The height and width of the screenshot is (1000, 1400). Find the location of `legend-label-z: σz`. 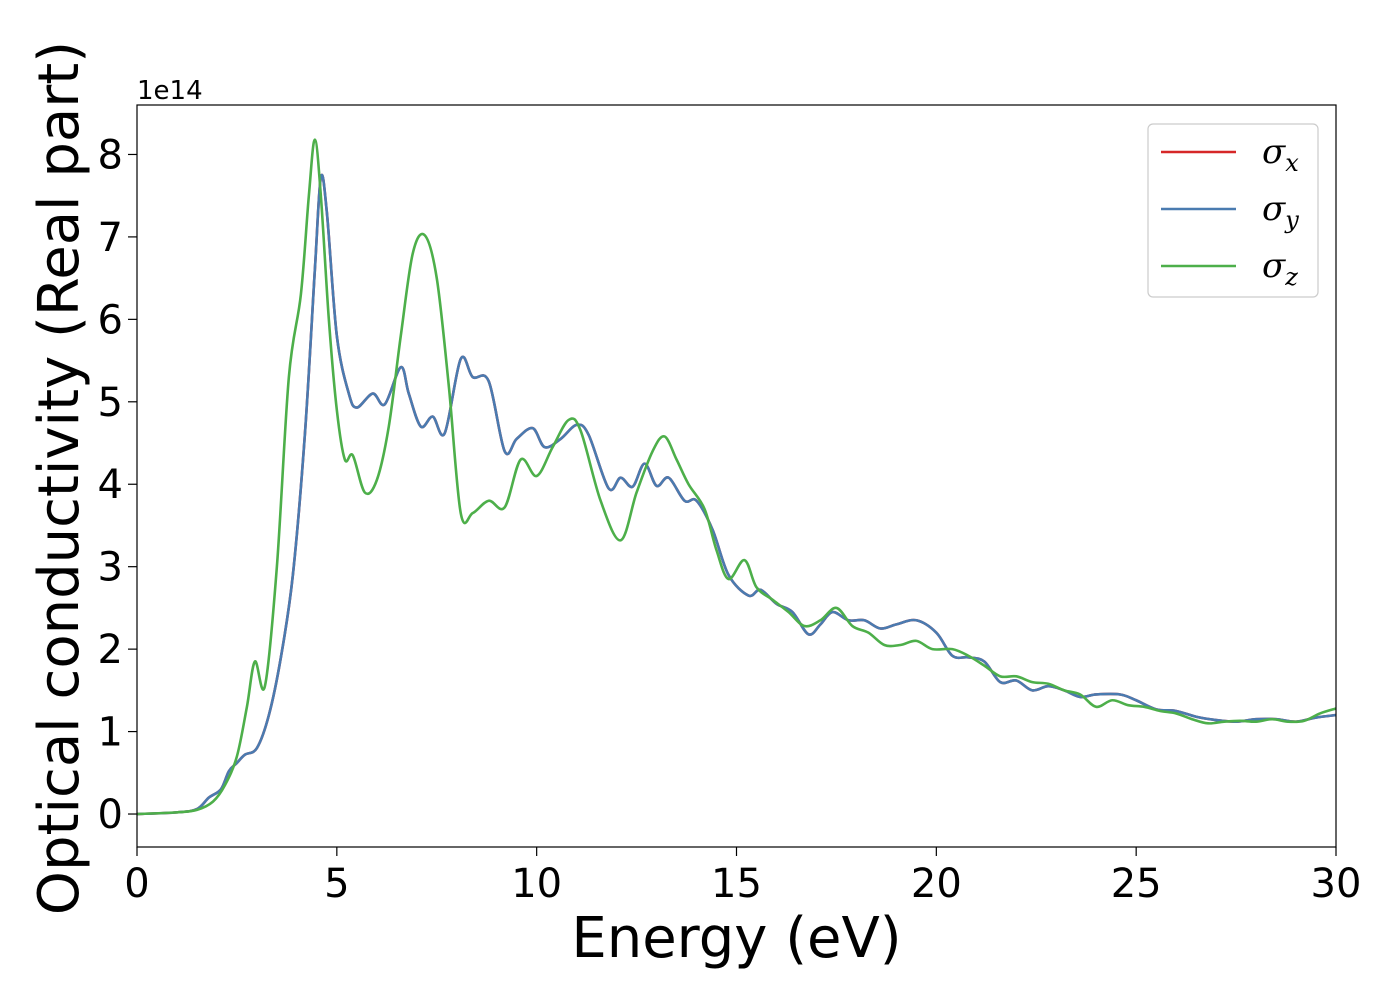

legend-label-z: σz is located at coordinates (1280, 268).